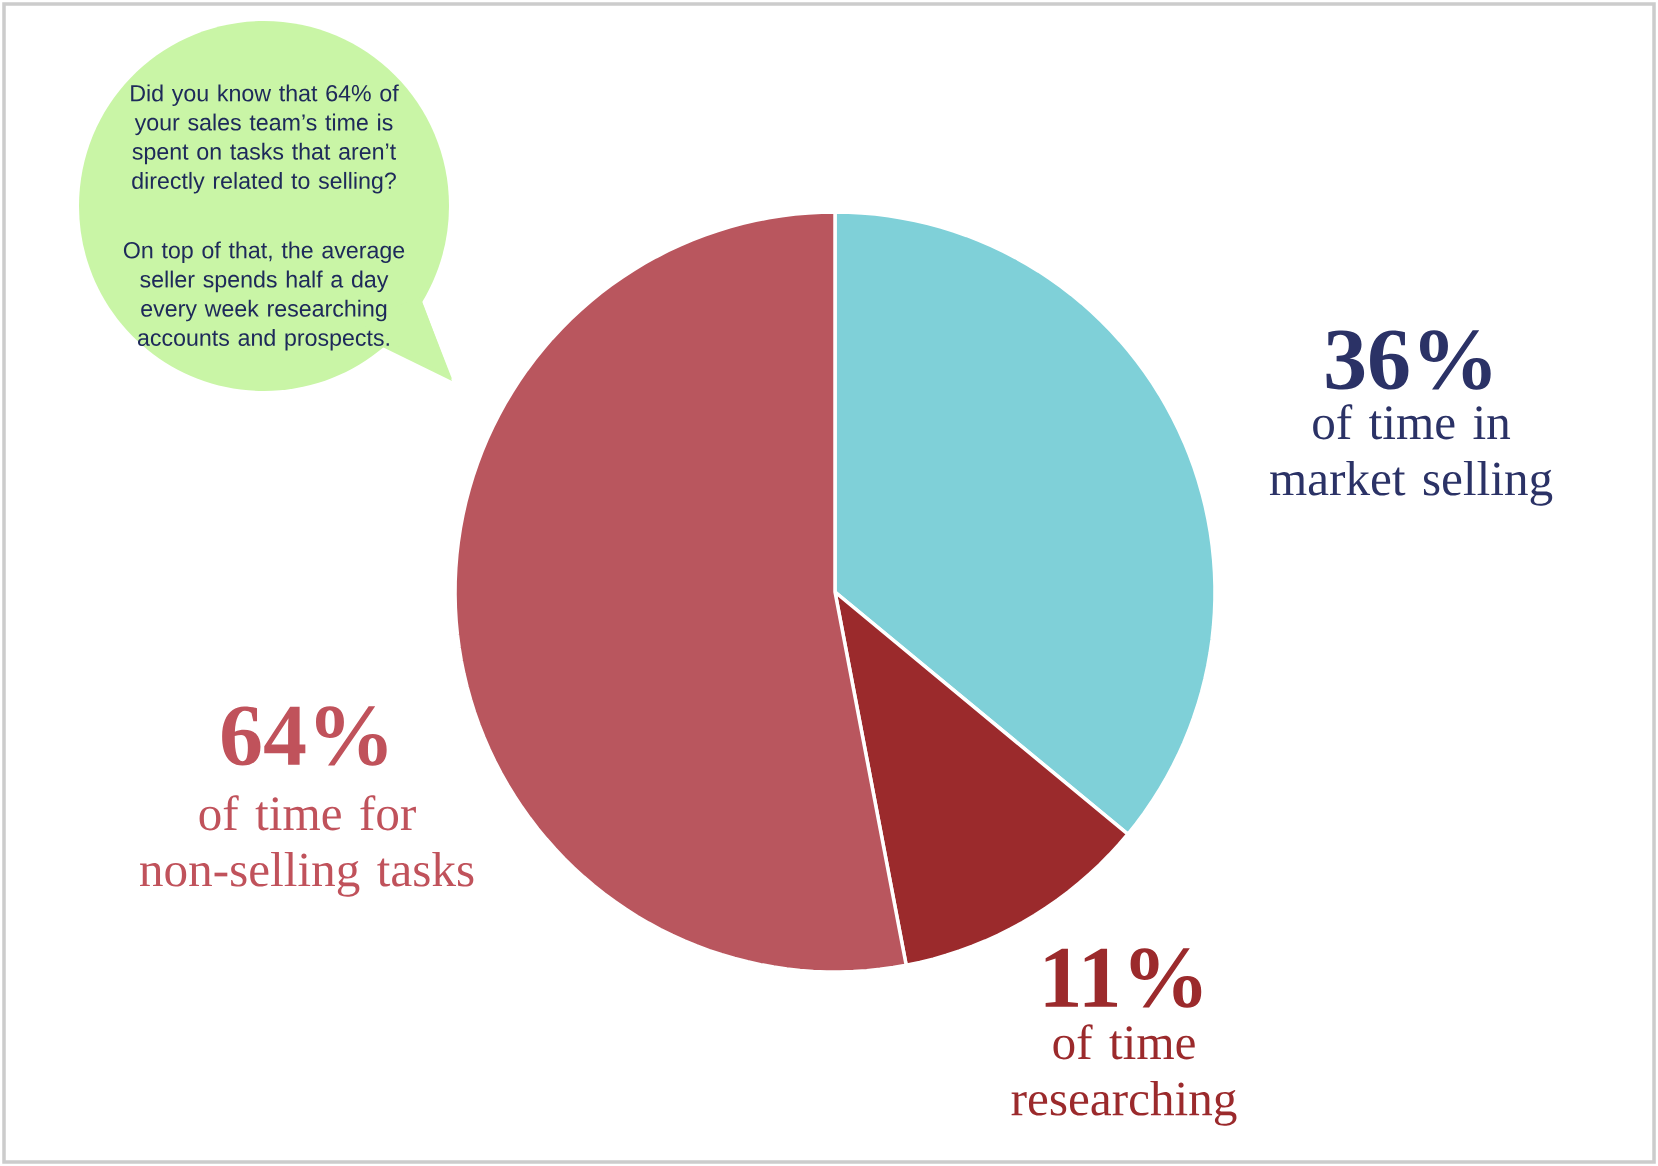  I want to click on text: 64%, so click(304, 736).